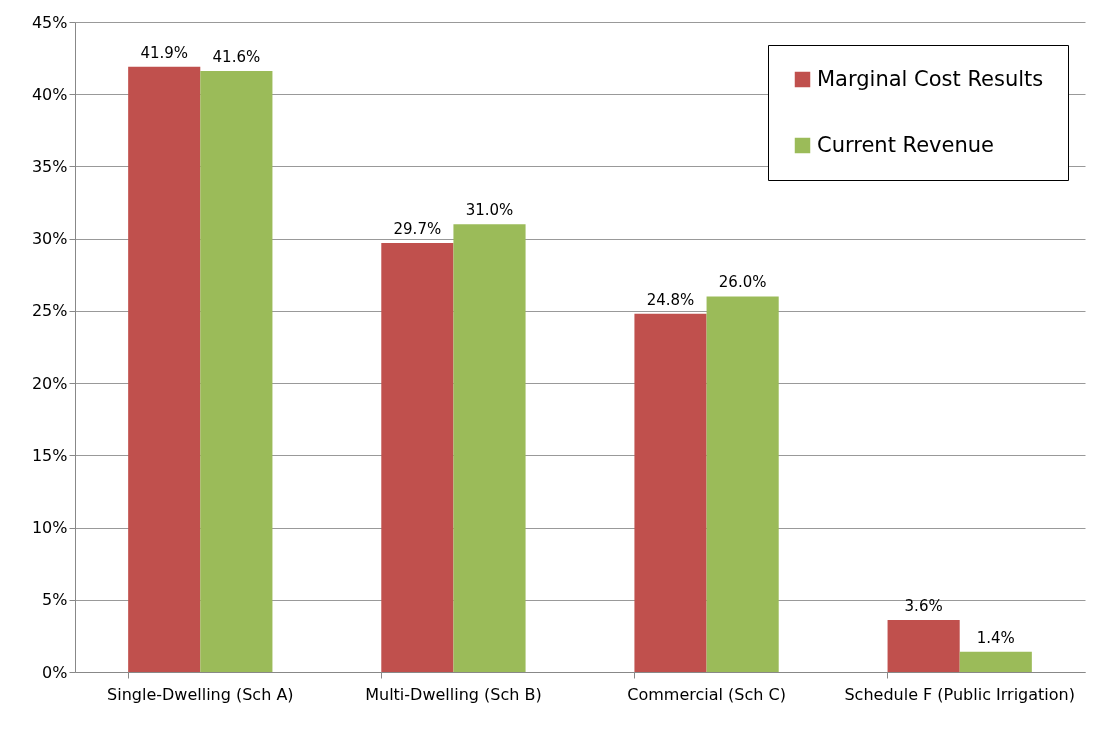 The height and width of the screenshot is (731, 1102). I want to click on y-tick-label: 25%, so click(49, 311).